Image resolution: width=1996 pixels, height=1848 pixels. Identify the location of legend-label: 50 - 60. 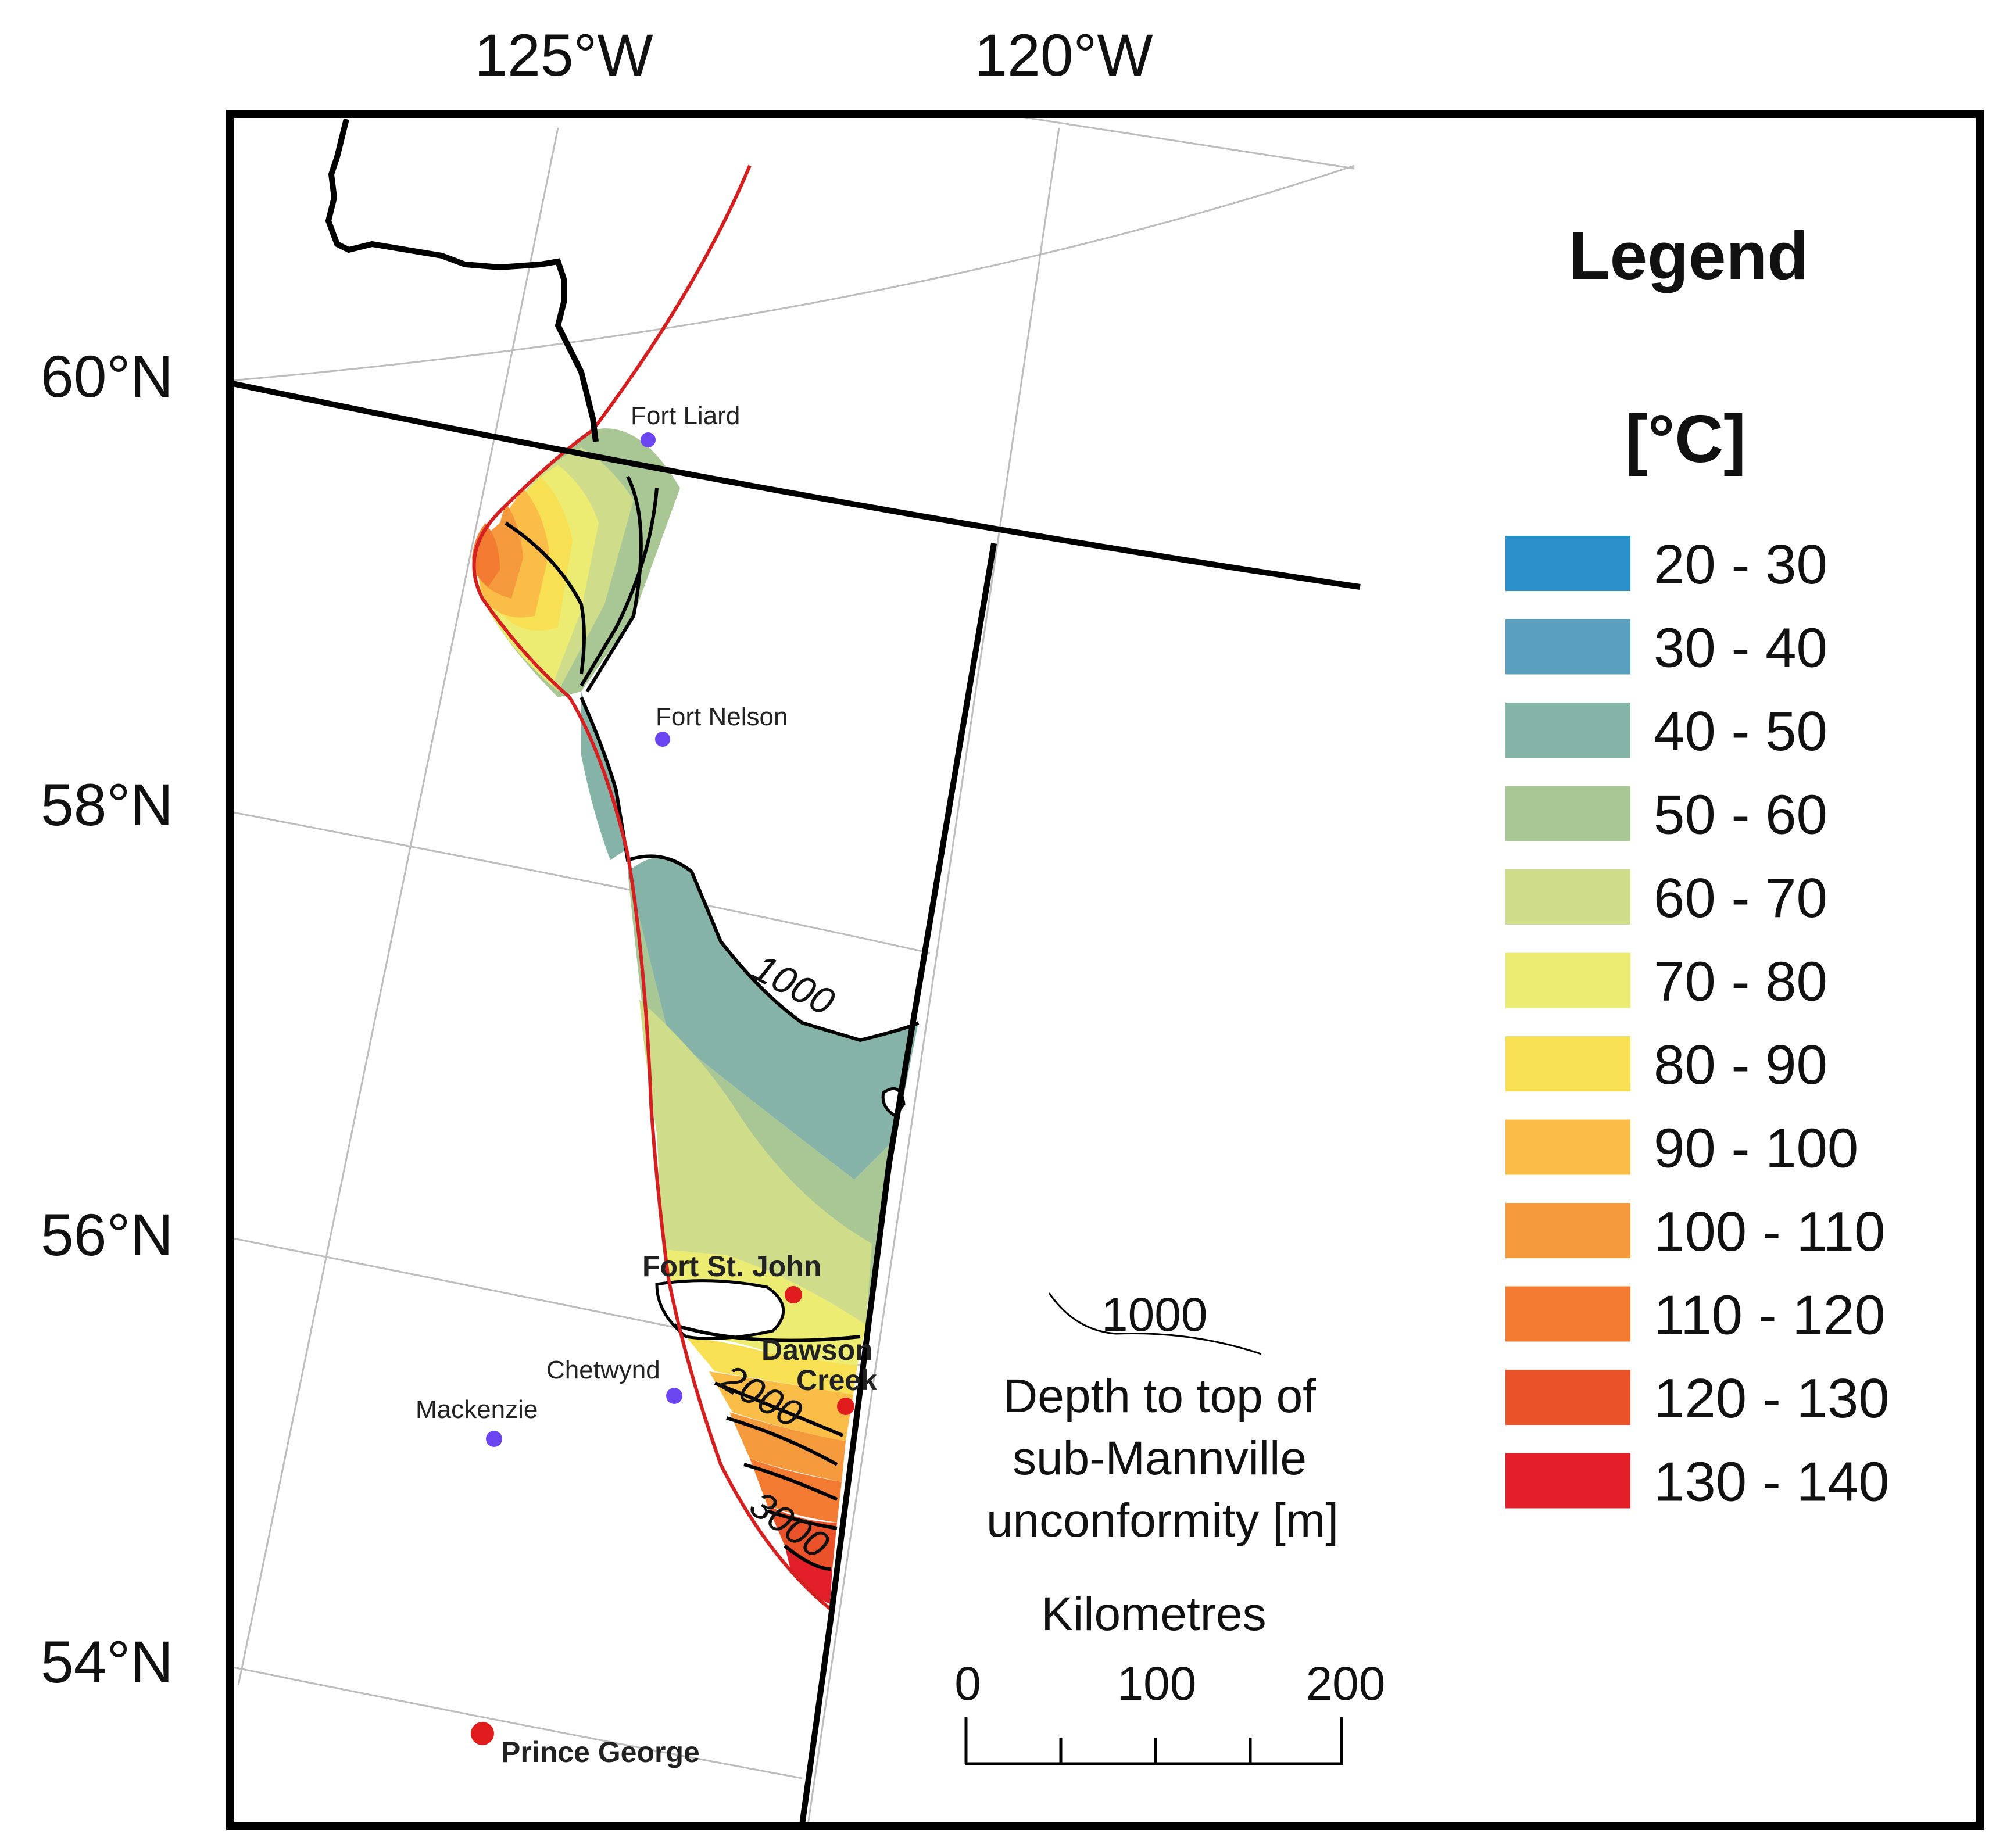
(1740, 815).